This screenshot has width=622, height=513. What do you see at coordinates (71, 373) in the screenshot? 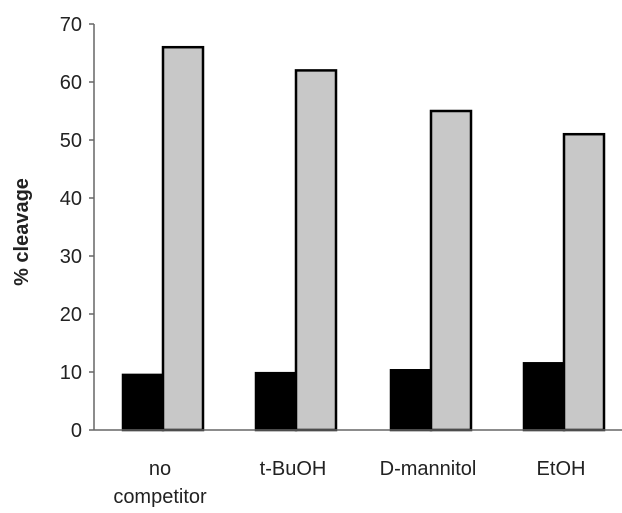
I see `y-tick-label: 10` at bounding box center [71, 373].